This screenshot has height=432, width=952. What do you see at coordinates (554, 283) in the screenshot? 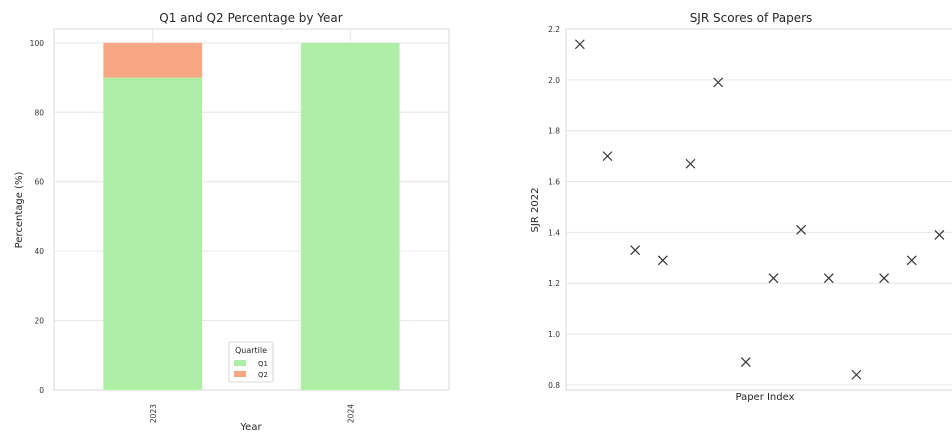
I see `scatter-chart-y-tick-label: 1.2` at bounding box center [554, 283].